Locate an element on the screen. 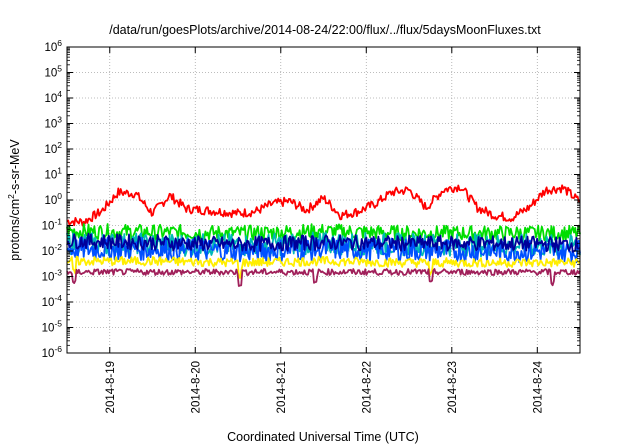 The height and width of the screenshot is (448, 640). y-tick-label: 10¹ is located at coordinates (53, 174).